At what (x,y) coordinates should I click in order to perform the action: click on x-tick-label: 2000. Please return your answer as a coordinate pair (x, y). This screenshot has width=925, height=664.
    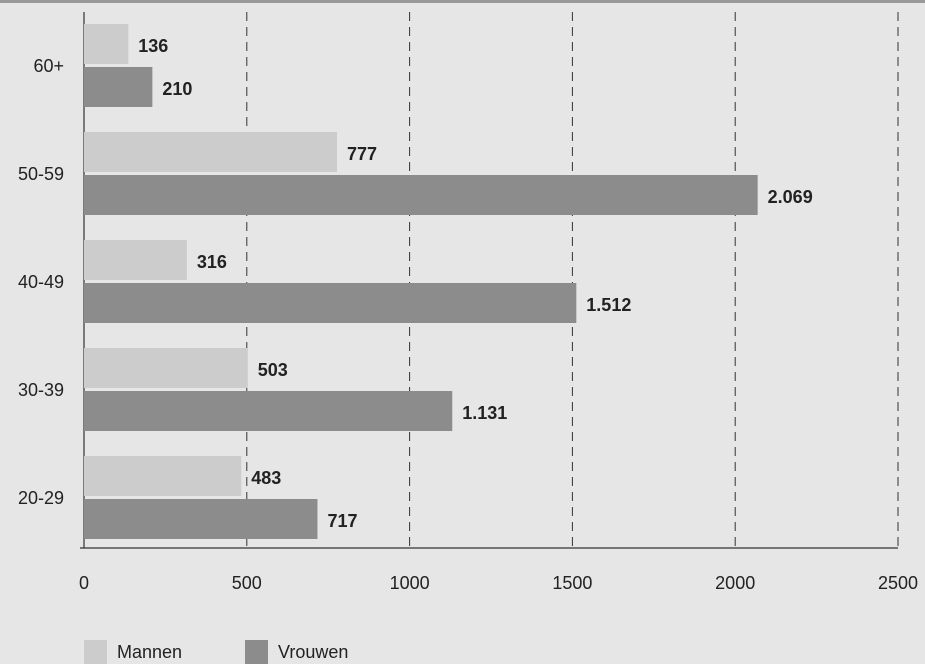
    Looking at the image, I should click on (735, 583).